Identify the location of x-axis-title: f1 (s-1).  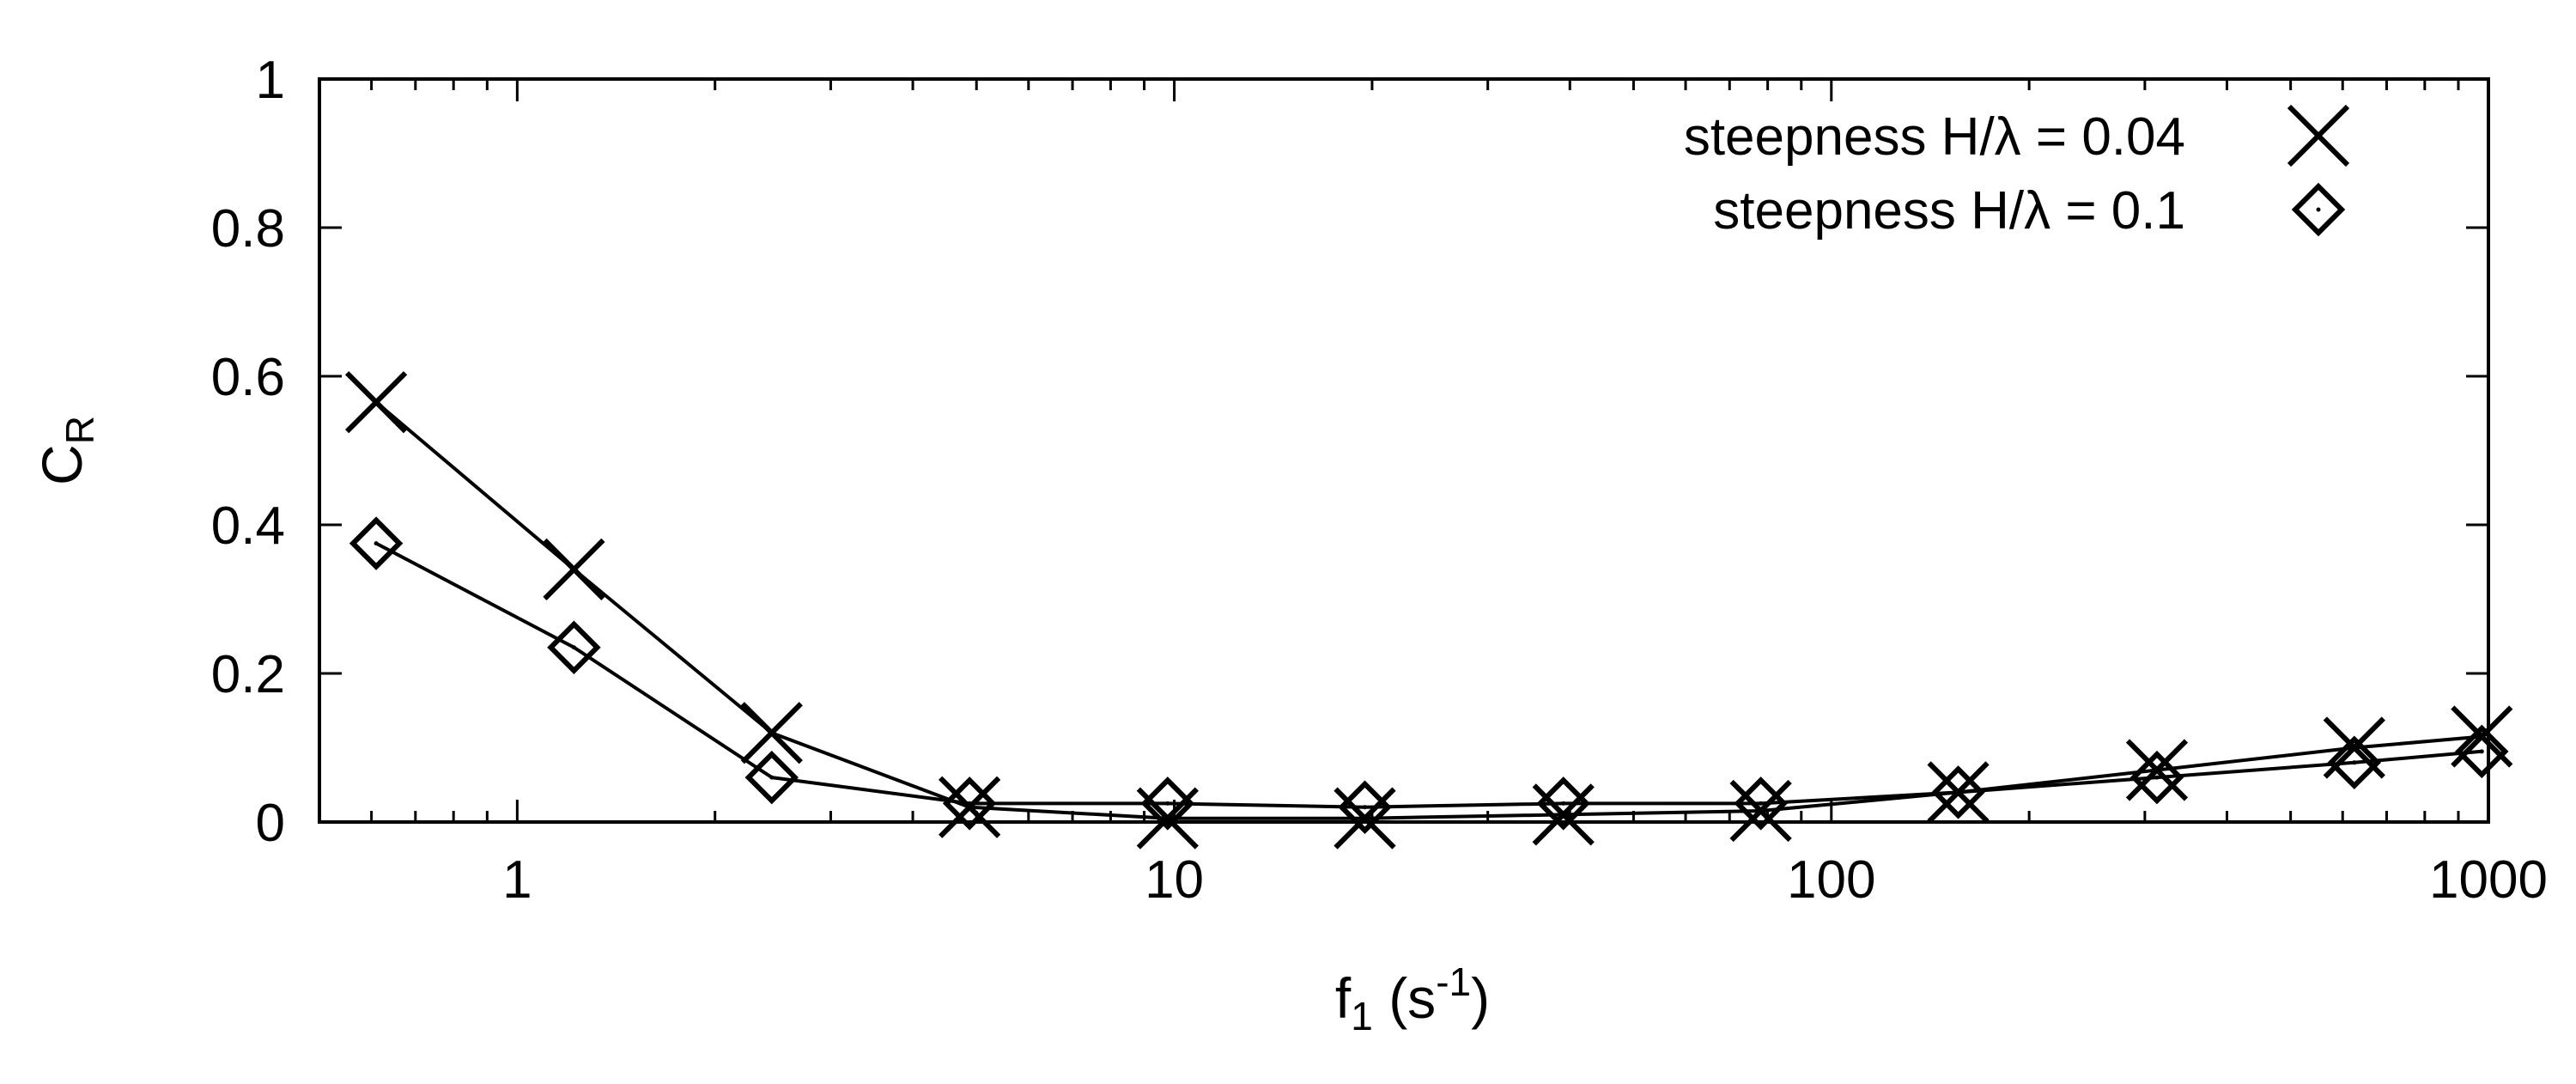
(1412, 999).